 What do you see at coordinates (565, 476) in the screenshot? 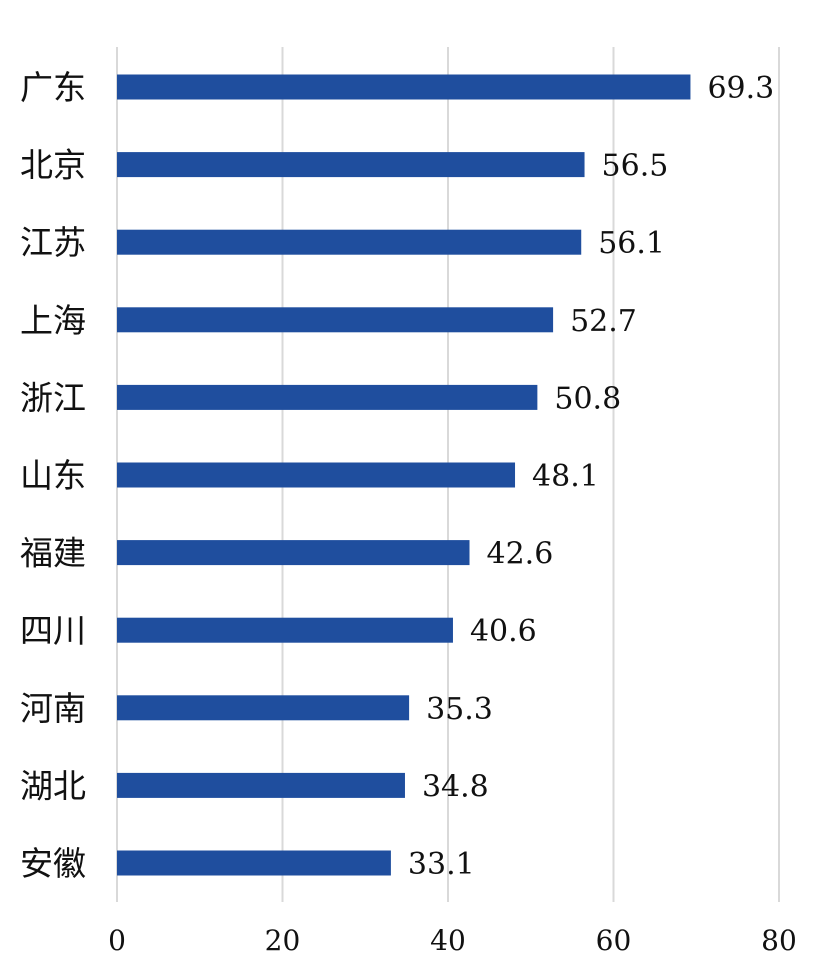
I see `data-label: 48.1` at bounding box center [565, 476].